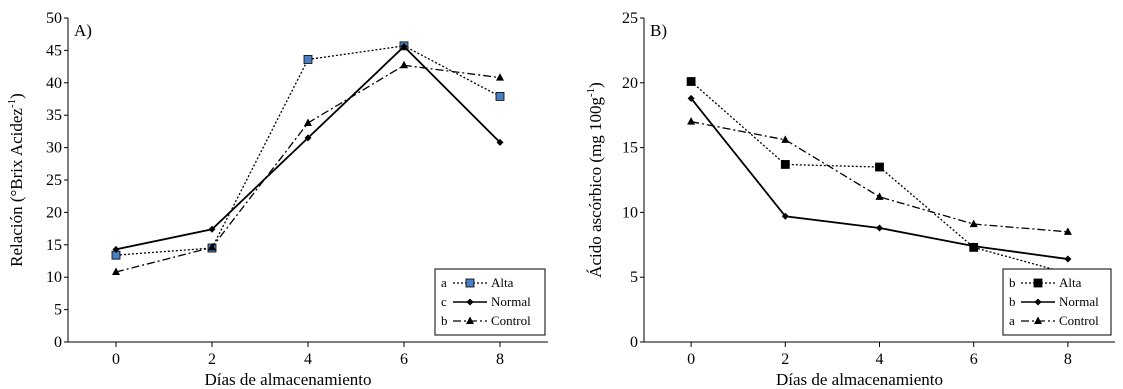 The image size is (1123, 389). What do you see at coordinates (54, 83) in the screenshot?
I see `y-tick-label: 40` at bounding box center [54, 83].